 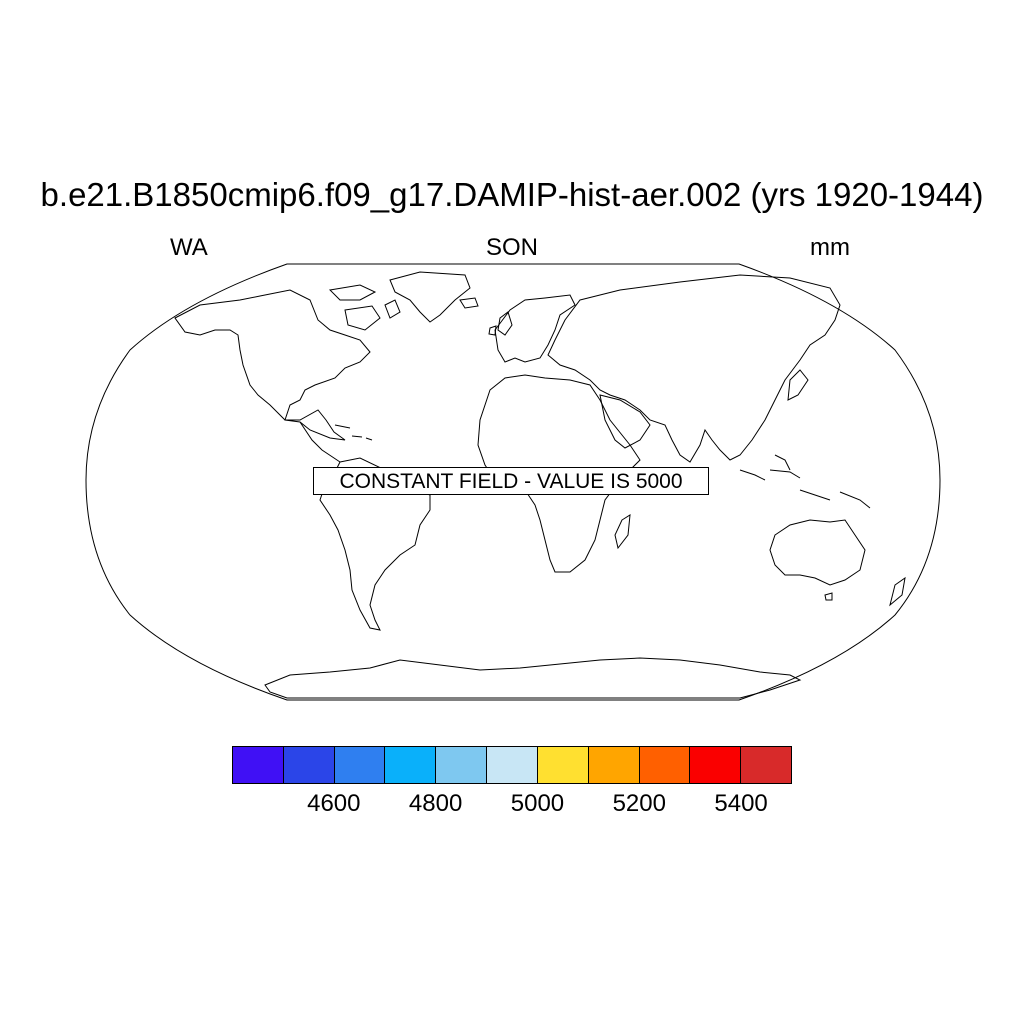 I want to click on season-label: SON, so click(x=511, y=247).